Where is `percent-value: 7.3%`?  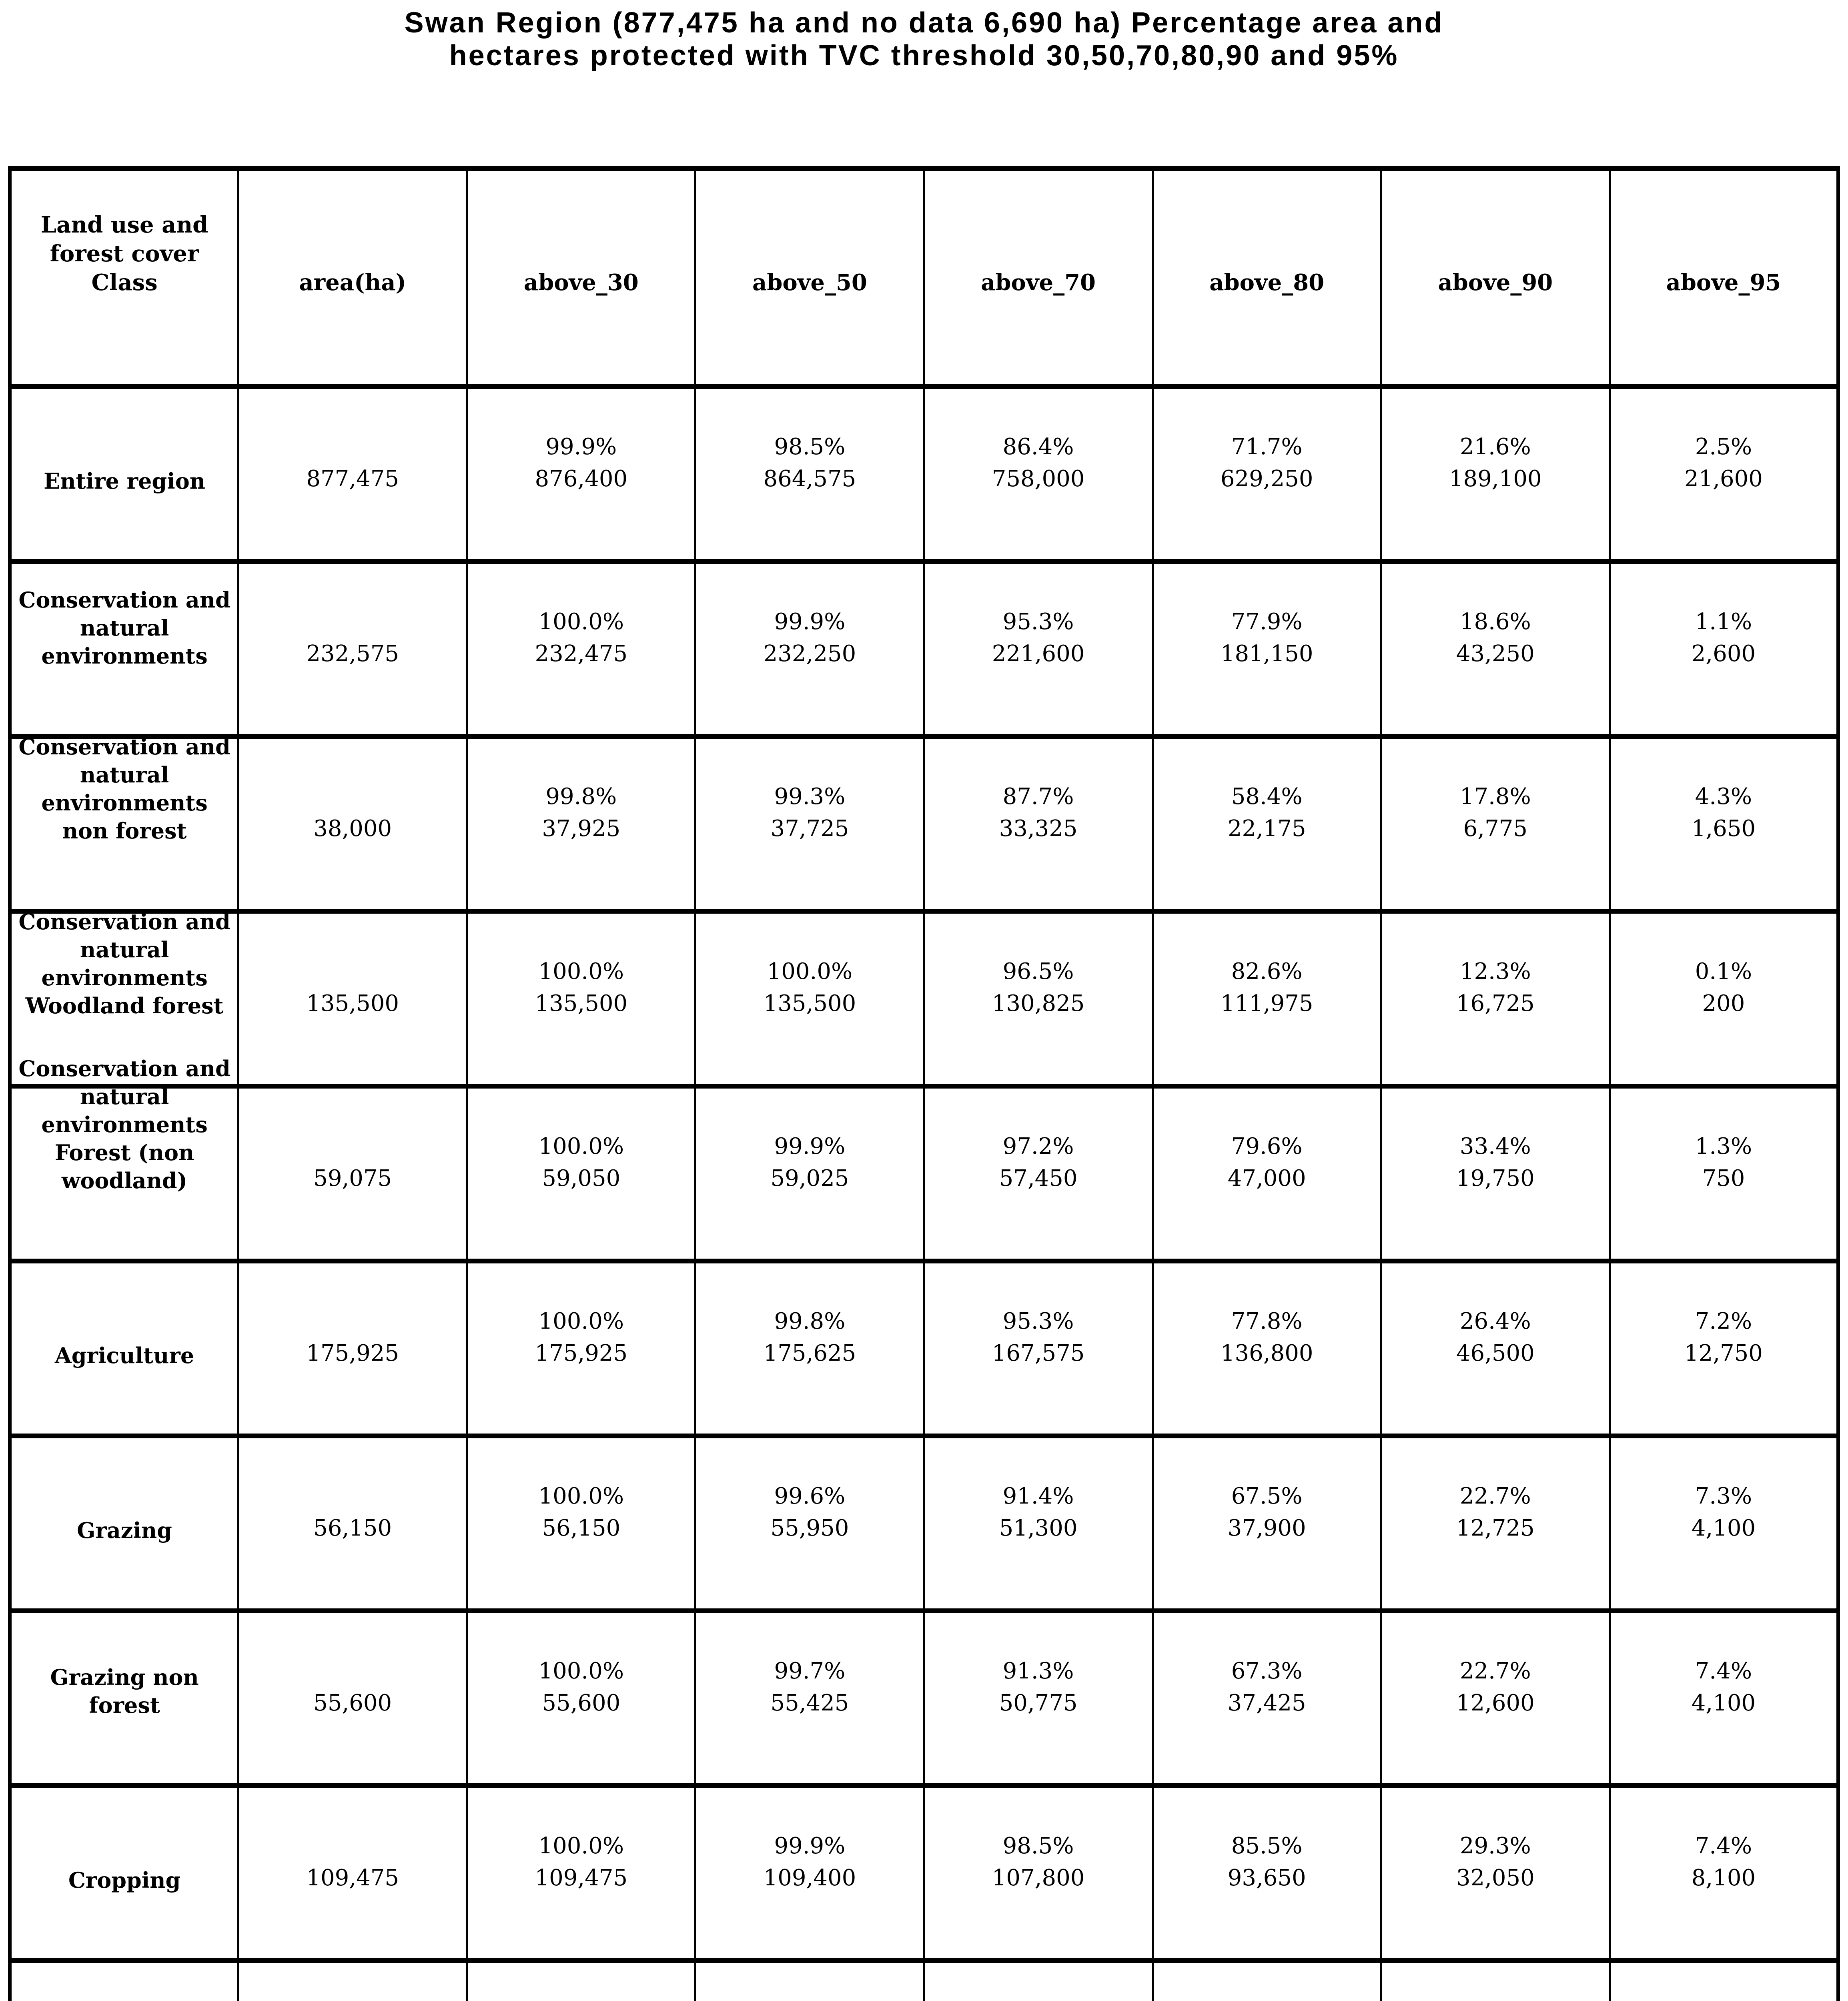
percent-value: 7.3% is located at coordinates (1723, 1496).